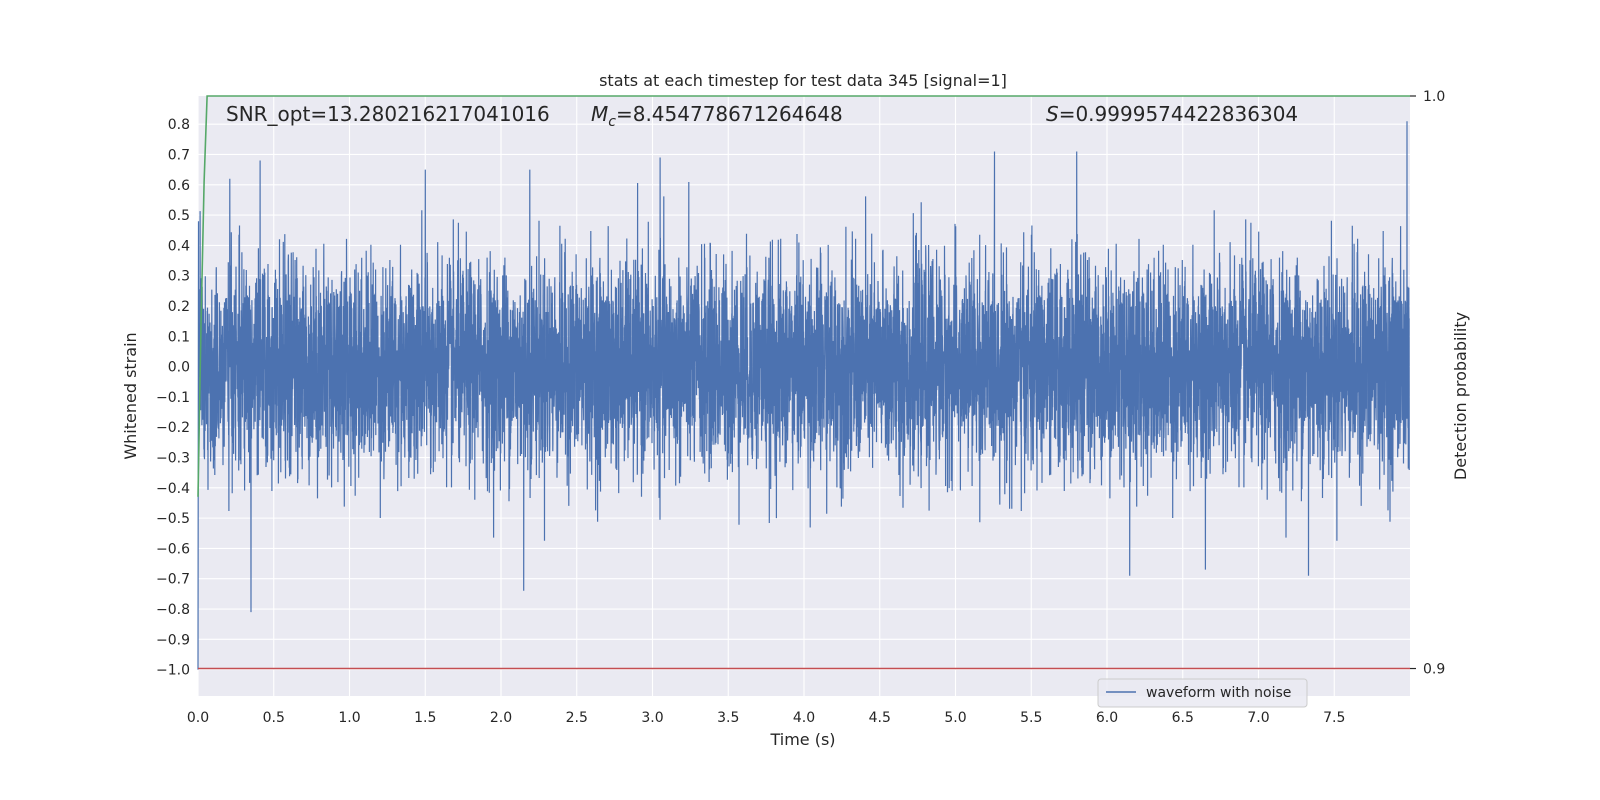 This screenshot has height=800, width=1600. I want to click on snr-annotation: SNR_opt=13.280216217041016, so click(388, 114).